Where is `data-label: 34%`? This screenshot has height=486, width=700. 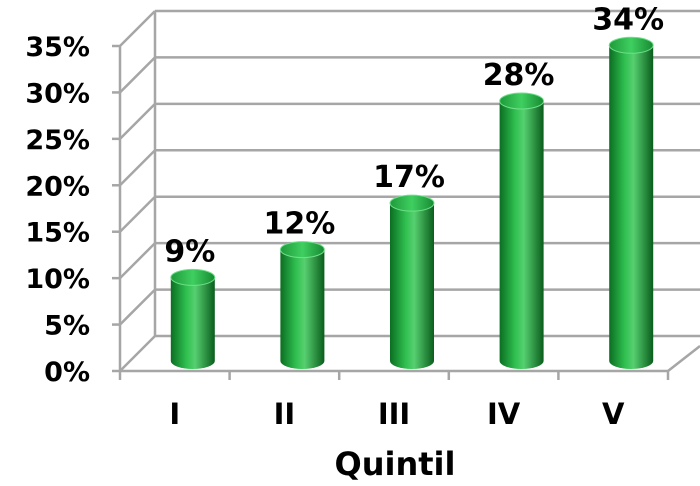
data-label: 34% is located at coordinates (628, 19).